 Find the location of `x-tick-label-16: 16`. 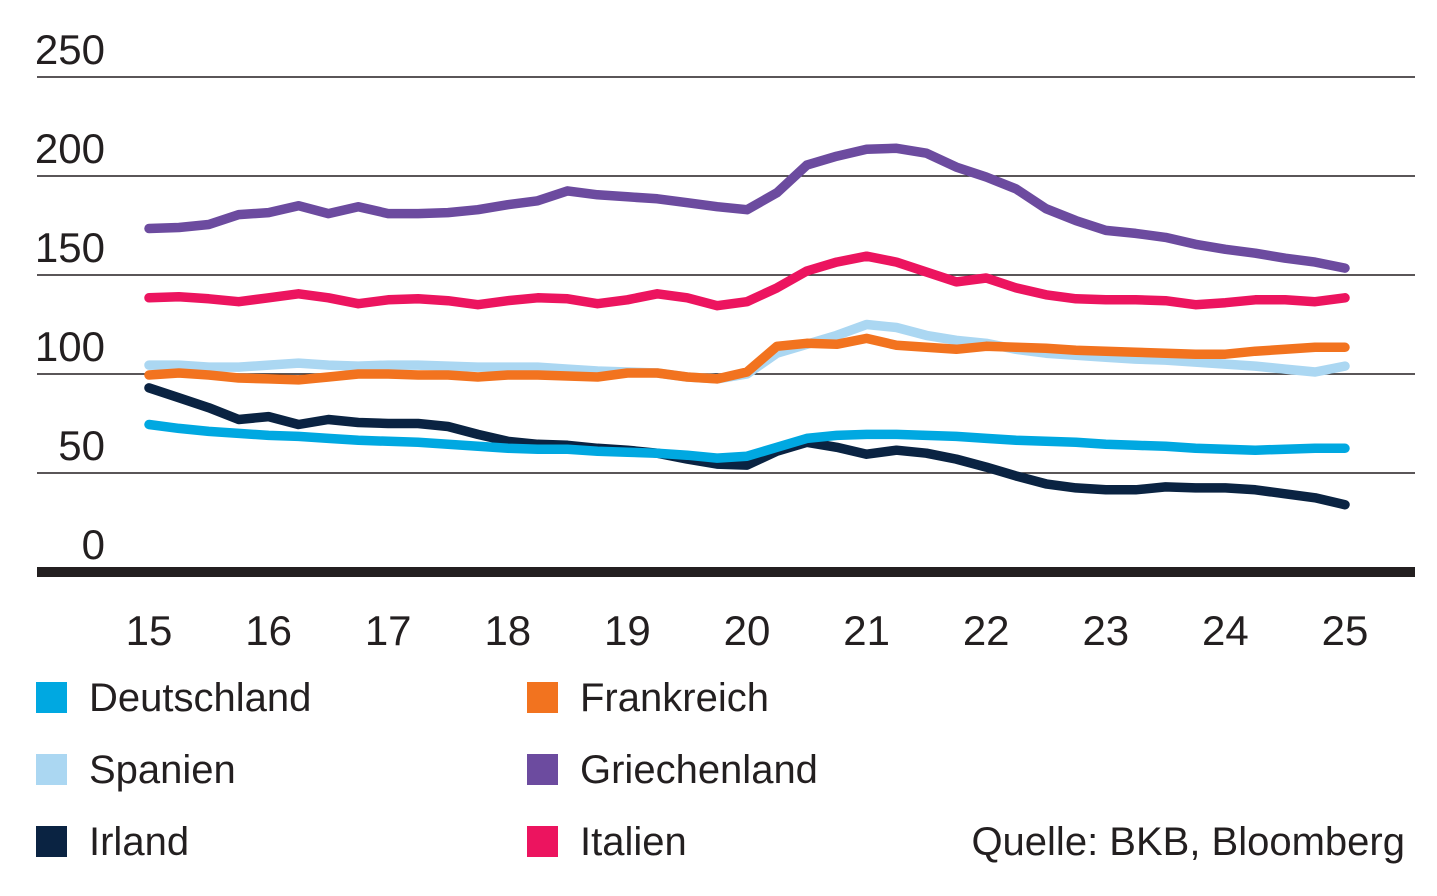

x-tick-label-16: 16 is located at coordinates (268, 630).